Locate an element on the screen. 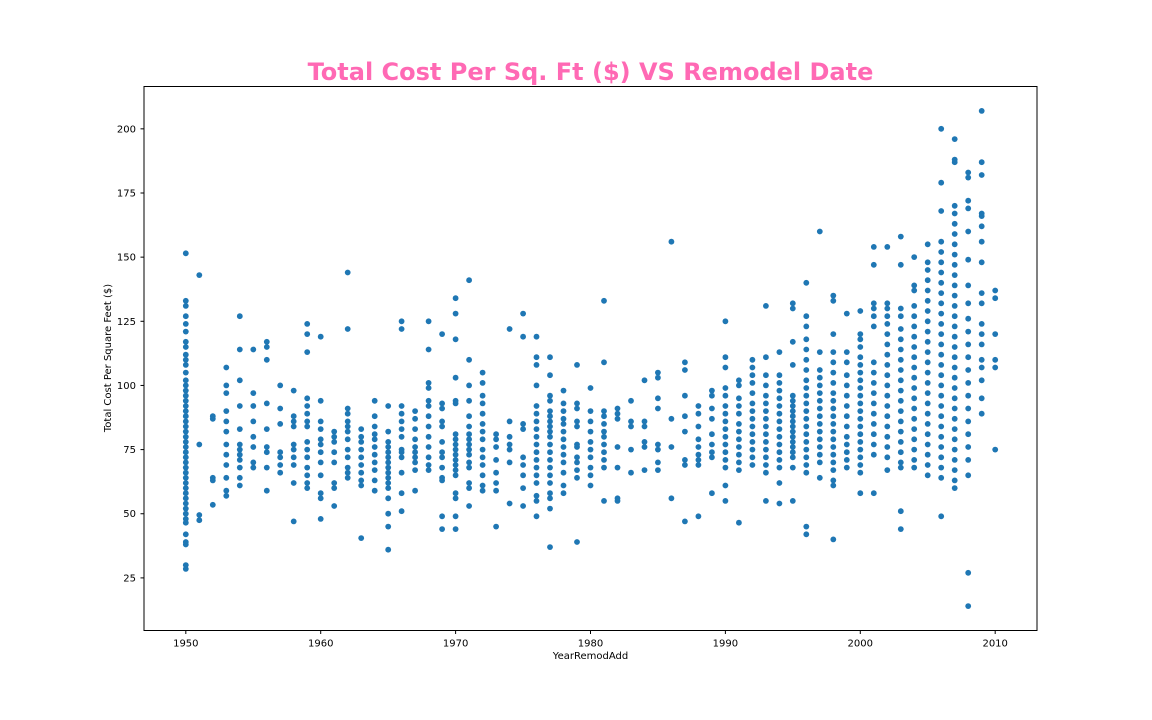  y-axis-label: Total Cost Per Square Feet ($) is located at coordinates (108, 358).